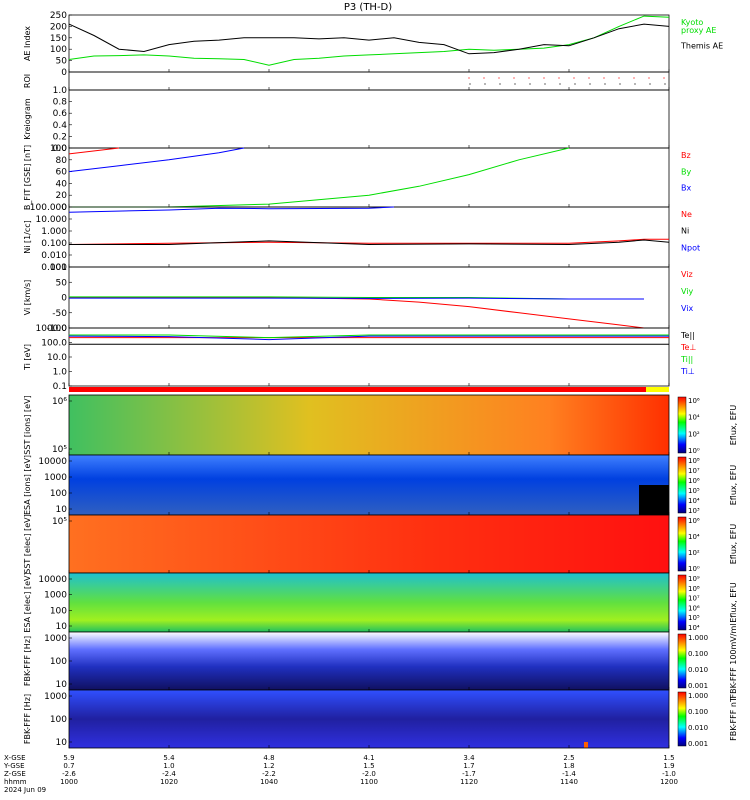  I want to click on y-tick-label: 0.0, so click(60, 149).